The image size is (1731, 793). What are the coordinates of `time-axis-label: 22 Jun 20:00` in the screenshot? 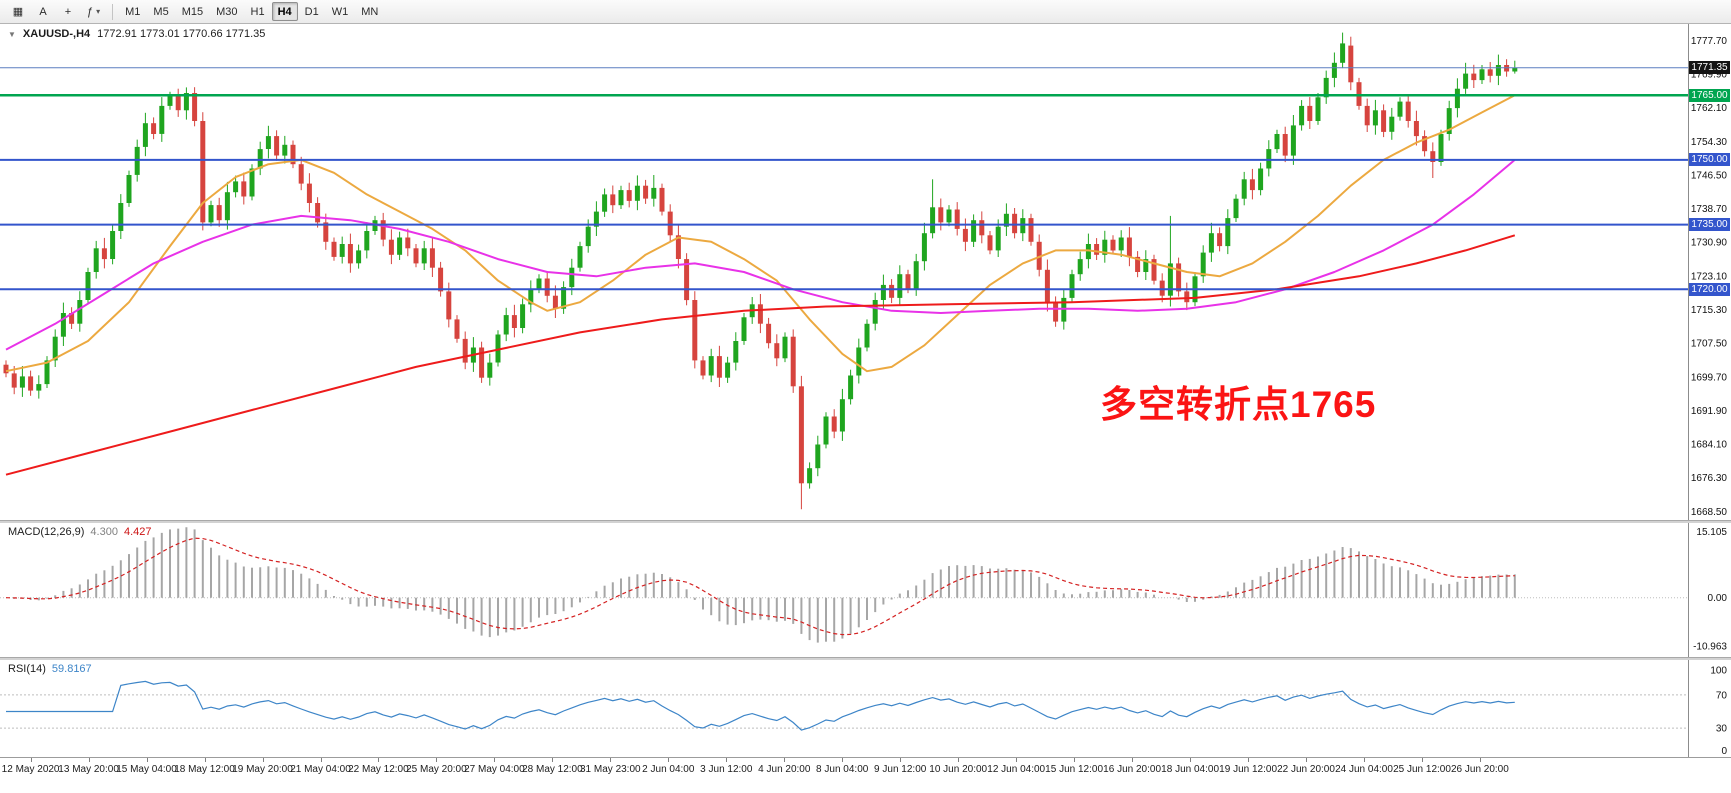 It's located at (1306, 769).